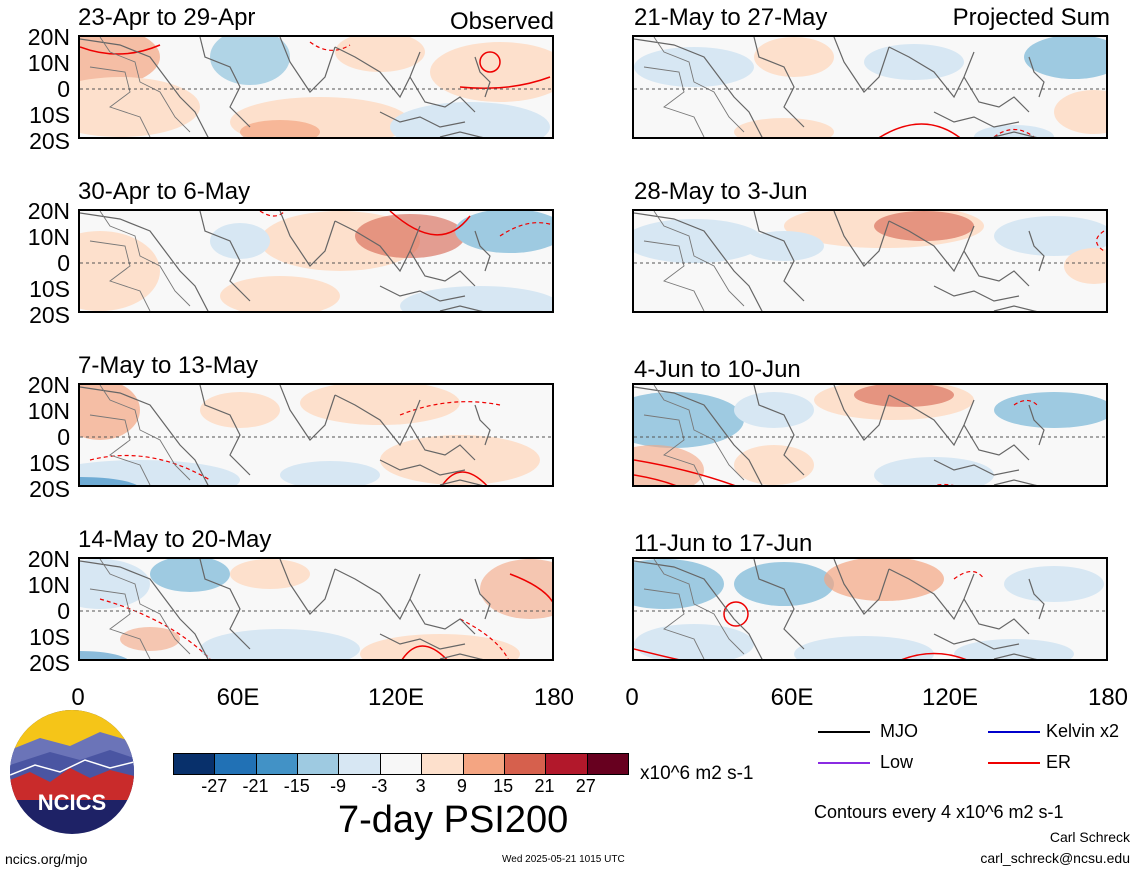 The width and height of the screenshot is (1135, 872). I want to click on legend-line-kelvin, so click(1014, 732).